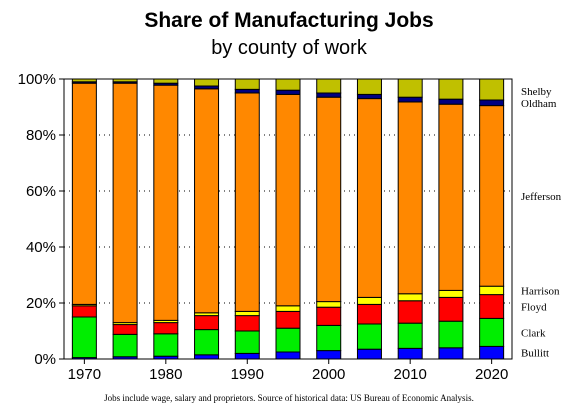 The width and height of the screenshot is (580, 410). I want to click on bar-segment-oldham-2015, so click(451, 101).